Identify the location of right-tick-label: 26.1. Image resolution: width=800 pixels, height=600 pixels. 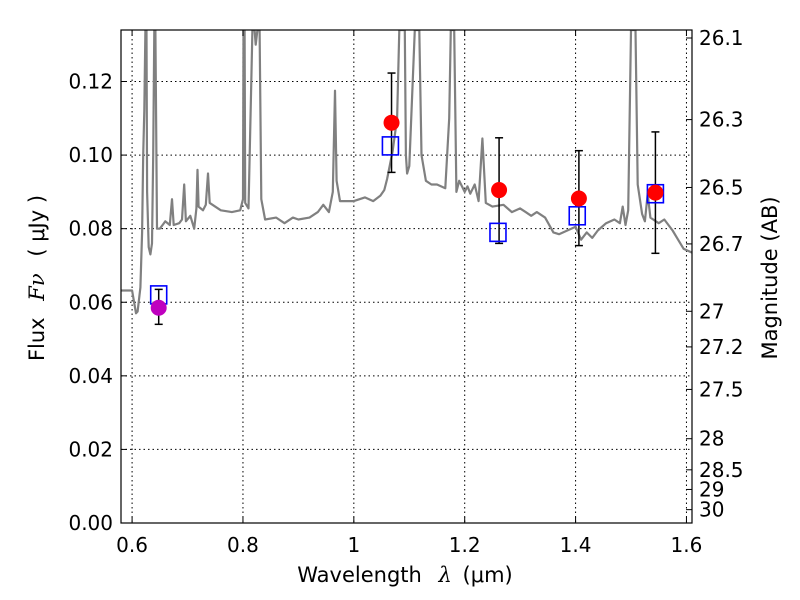
(721, 38).